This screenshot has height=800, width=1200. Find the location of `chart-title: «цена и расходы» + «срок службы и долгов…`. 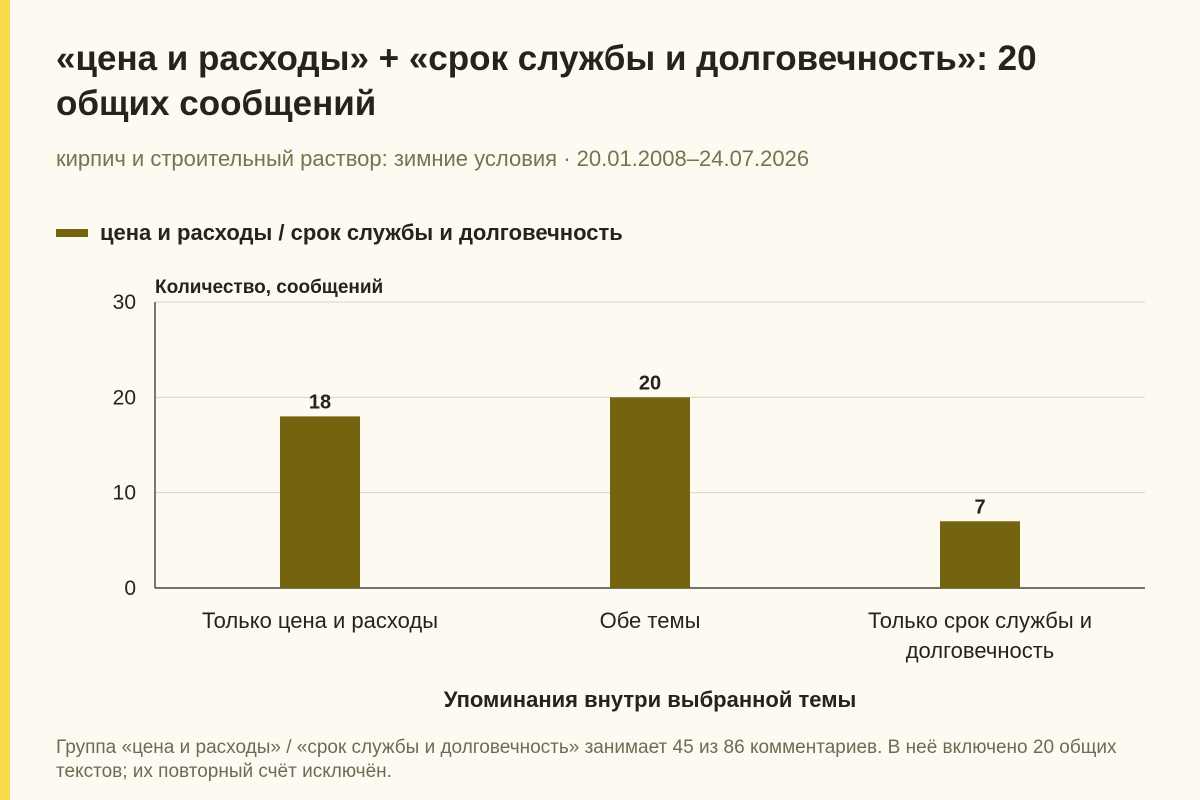

chart-title: «цена и расходы» + «срок службы и долгов… is located at coordinates (546, 81).